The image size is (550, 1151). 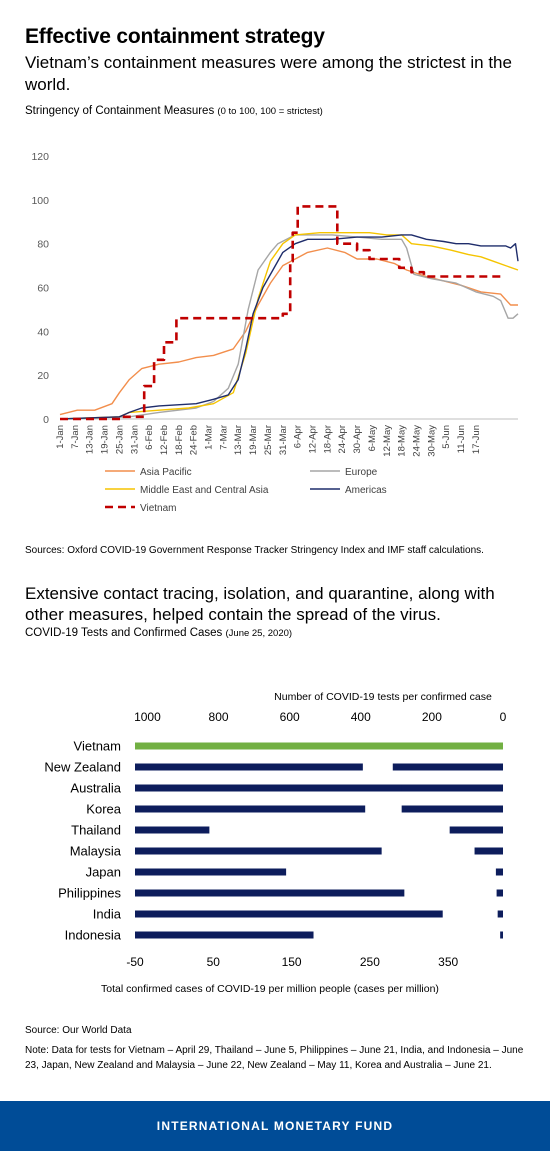 I want to click on top-axis-tick: 400, so click(x=361, y=717).